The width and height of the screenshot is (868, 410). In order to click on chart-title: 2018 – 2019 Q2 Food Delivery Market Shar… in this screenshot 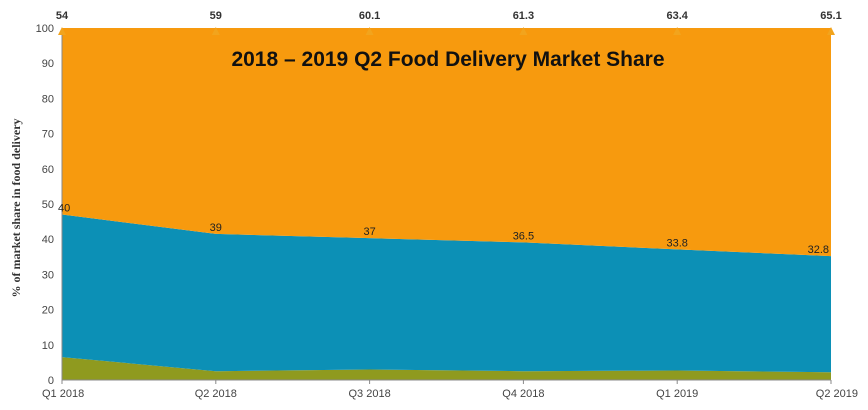, I will do `click(447, 59)`.